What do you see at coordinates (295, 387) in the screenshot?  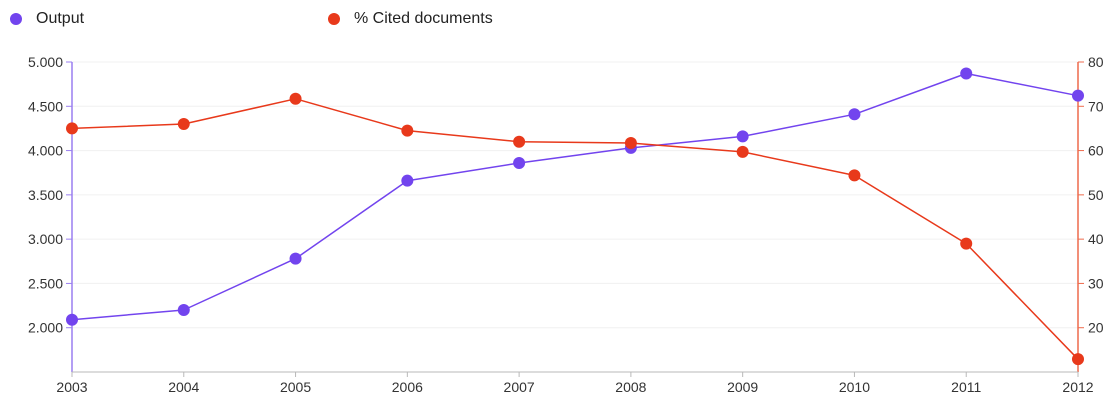 I see `x-axis-tick-label: 2005` at bounding box center [295, 387].